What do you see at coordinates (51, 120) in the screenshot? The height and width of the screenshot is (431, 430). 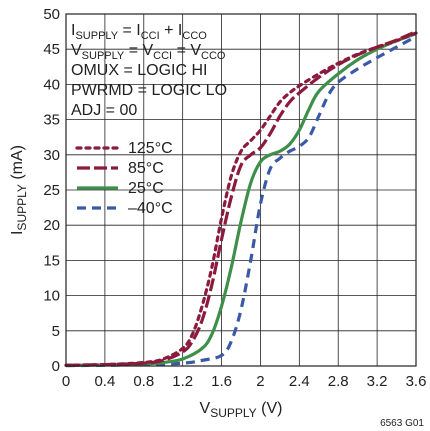 I see `y-tick-label: 35` at bounding box center [51, 120].